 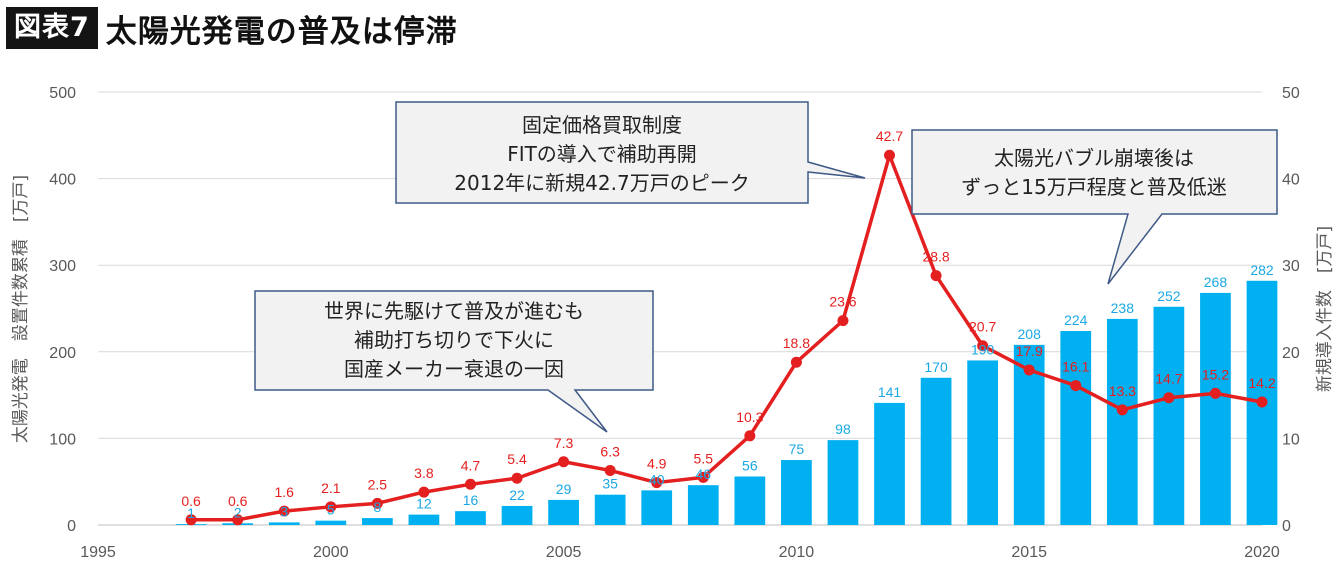 What do you see at coordinates (62, 180) in the screenshot?
I see `y-left-tick-label: 400` at bounding box center [62, 180].